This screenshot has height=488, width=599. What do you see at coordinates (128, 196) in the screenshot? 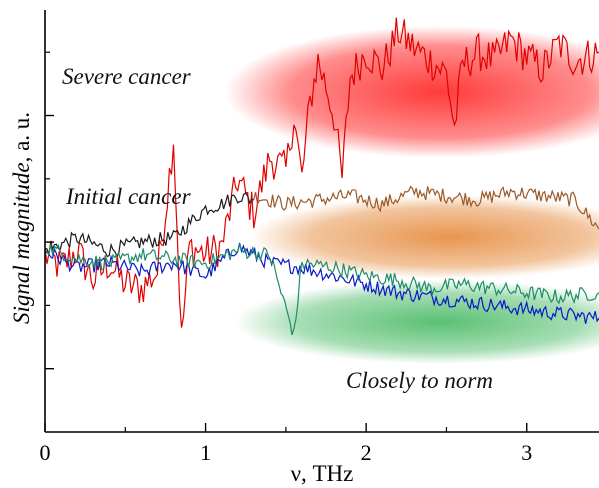
I see `annotation-initial-cancer: Initial cancer` at bounding box center [128, 196].